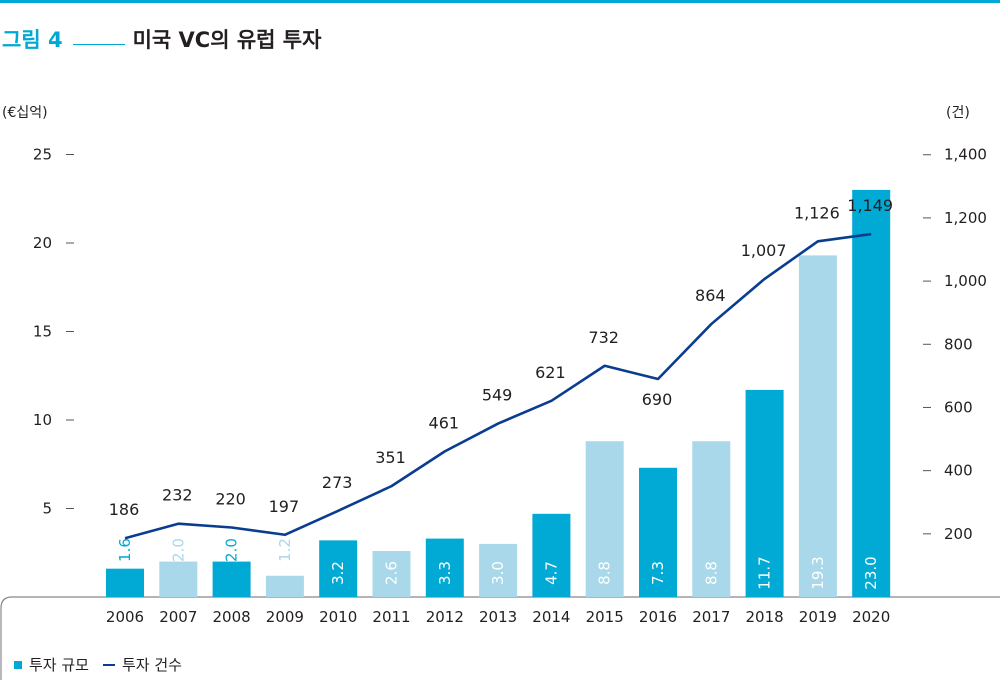 Image resolution: width=1000 pixels, height=680 pixels. Describe the element at coordinates (818, 572) in the screenshot. I see `bar-value-label: 19.3` at that location.